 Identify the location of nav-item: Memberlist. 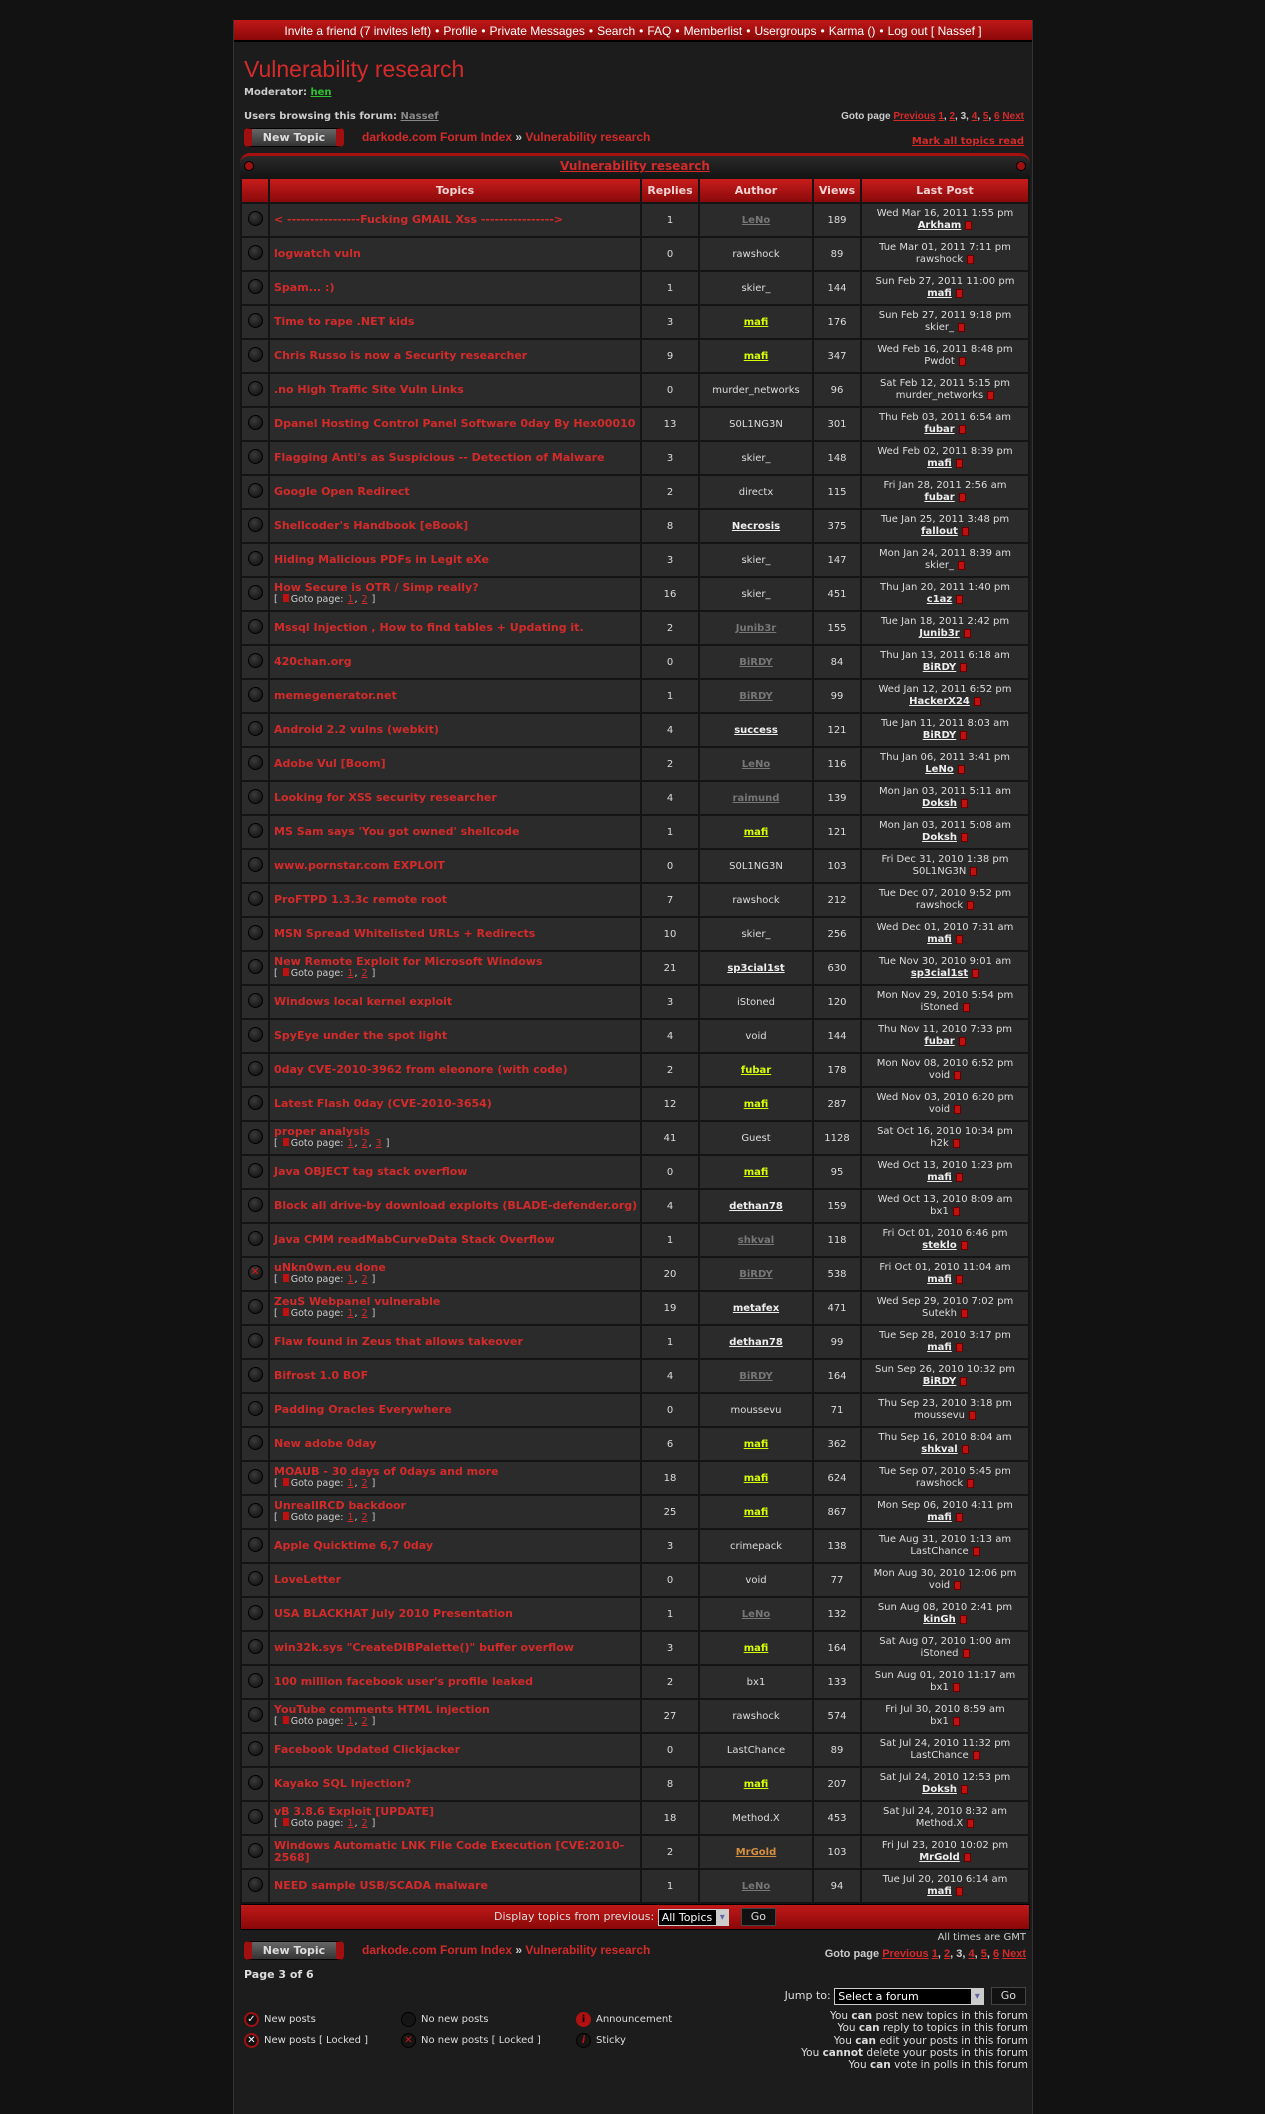
(713, 31).